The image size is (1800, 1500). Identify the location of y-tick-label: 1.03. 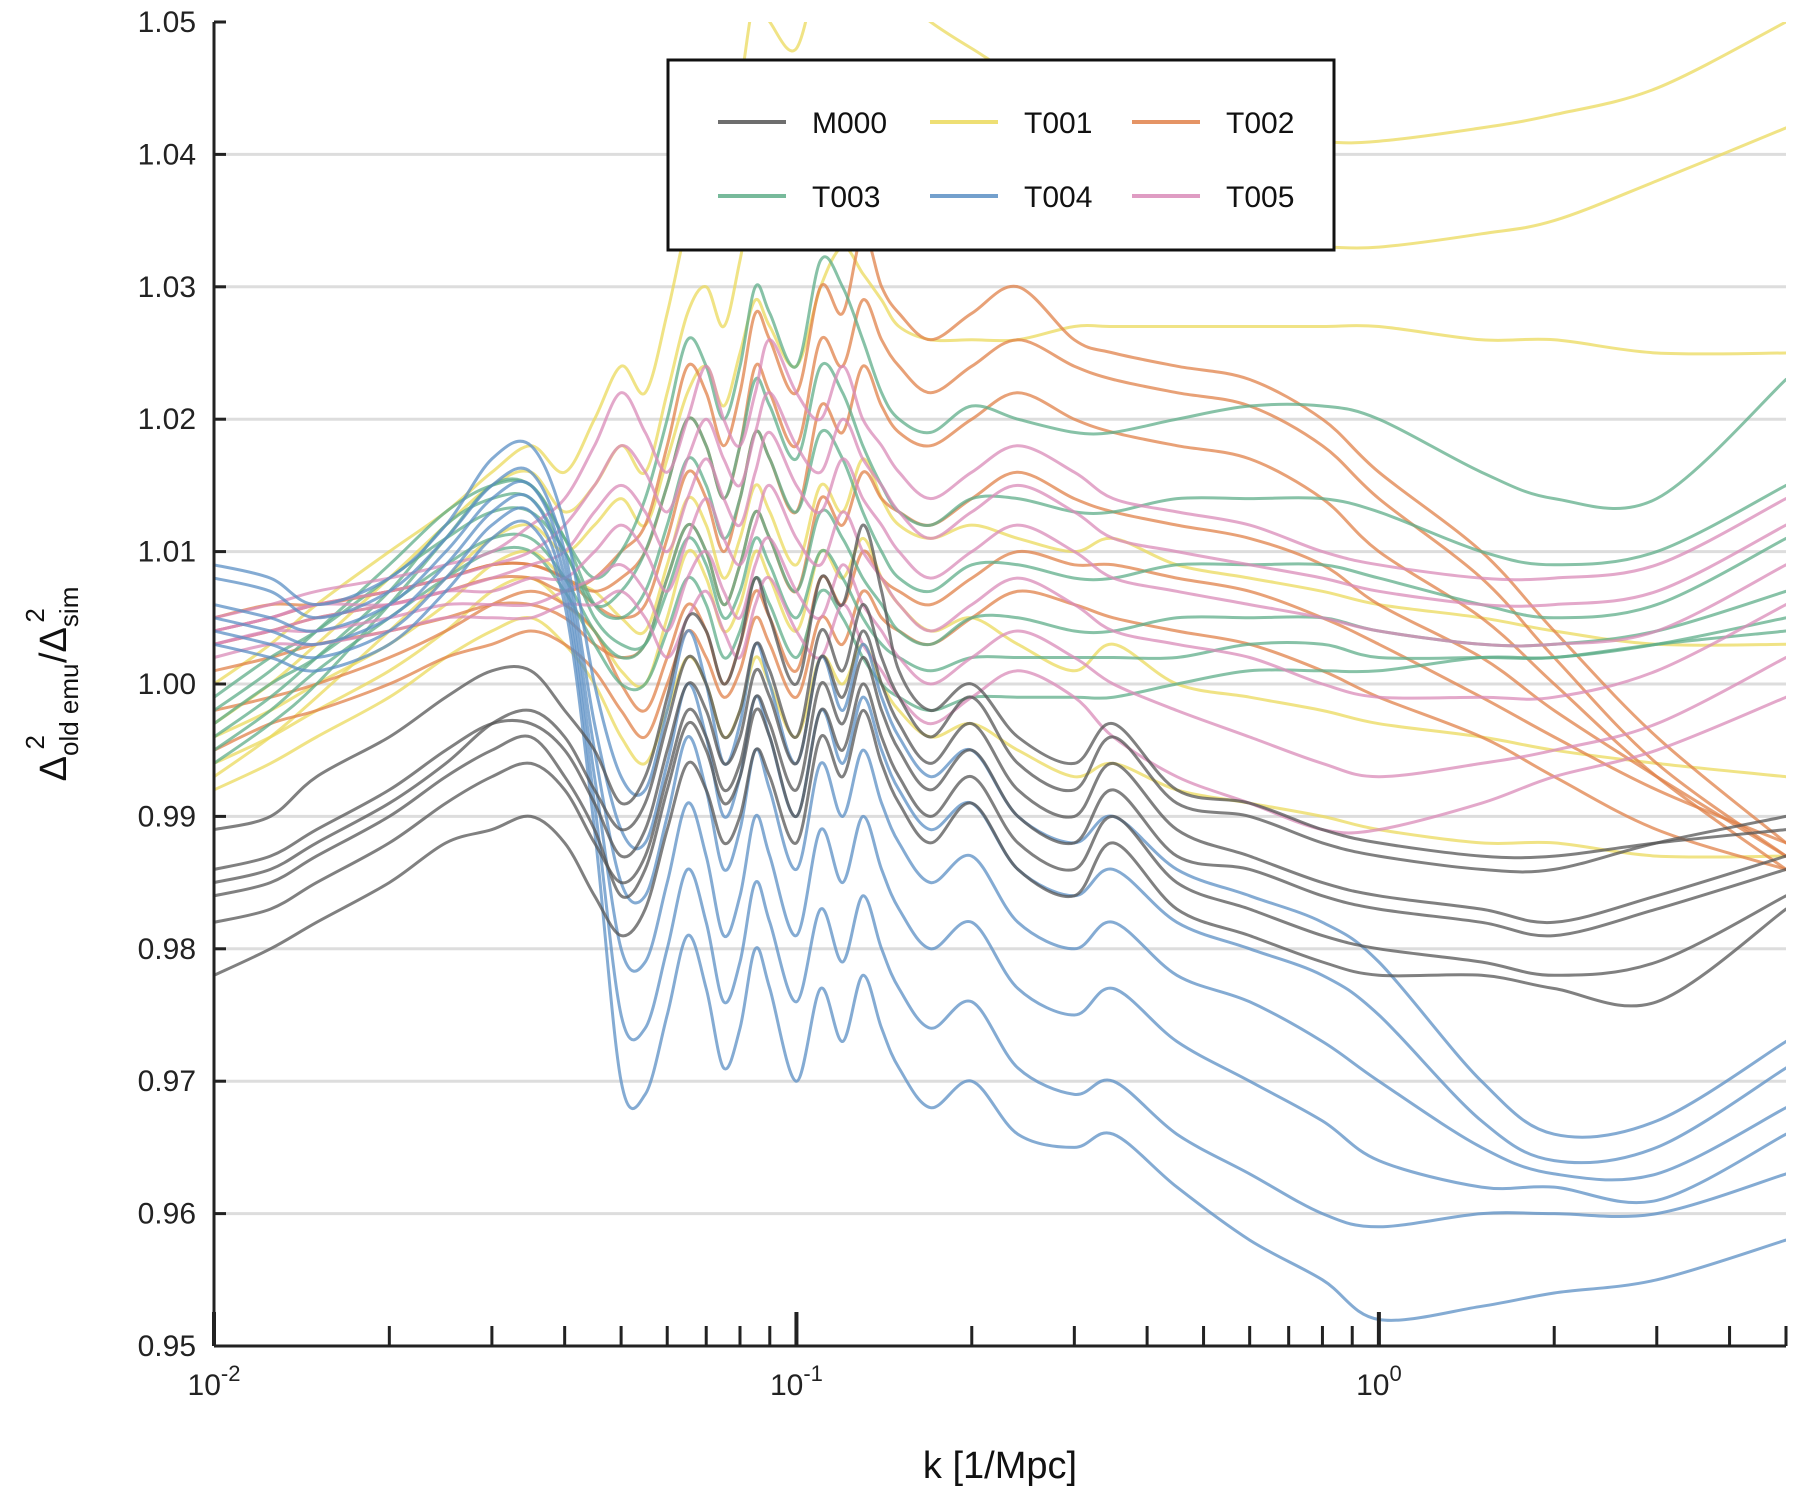
(167, 287).